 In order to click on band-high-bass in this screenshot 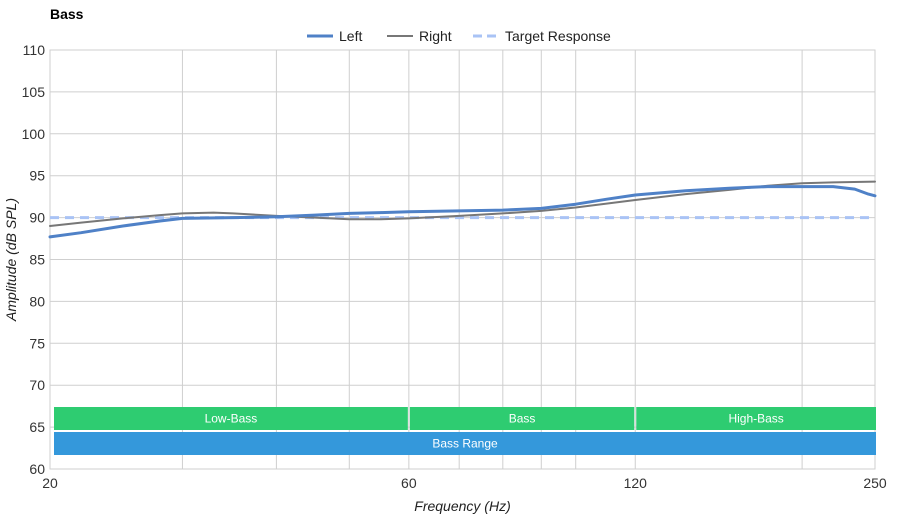, I will do `click(756, 418)`.